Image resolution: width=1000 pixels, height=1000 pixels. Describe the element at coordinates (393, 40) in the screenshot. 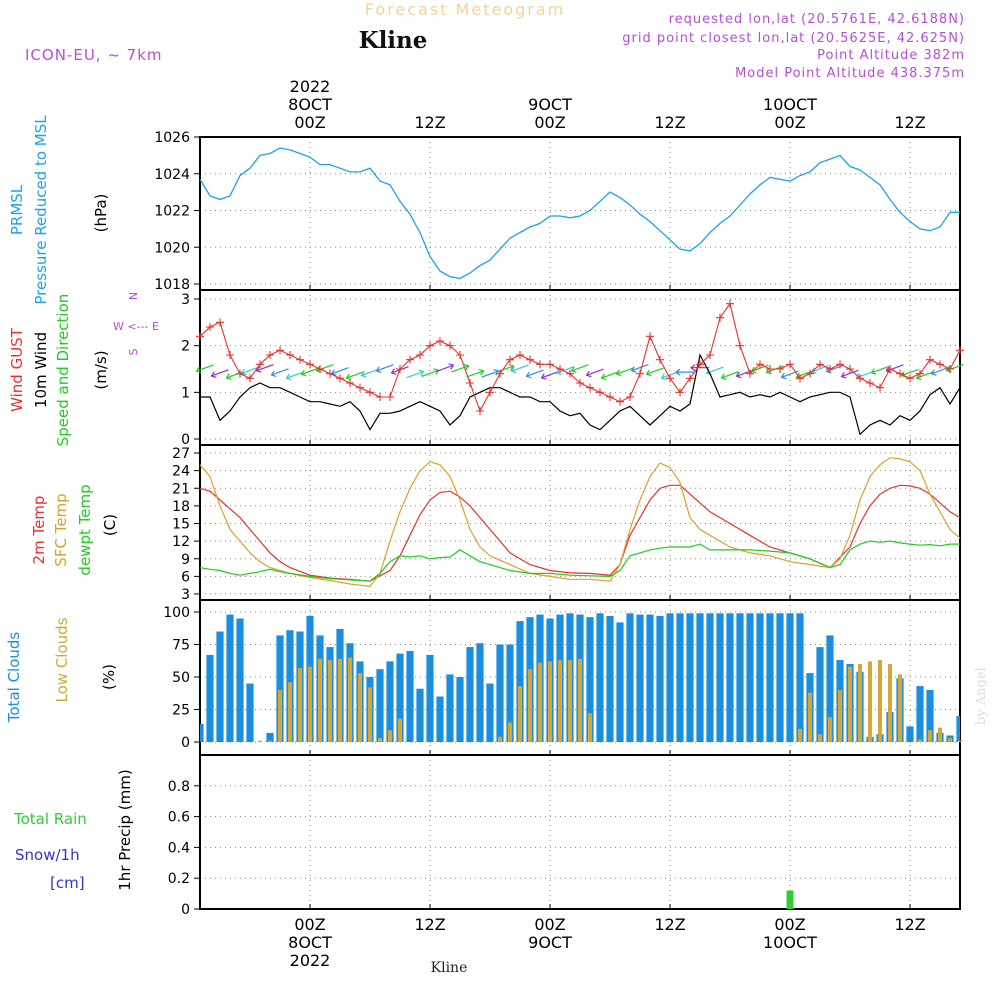

I see `chart-title: Kline` at that location.